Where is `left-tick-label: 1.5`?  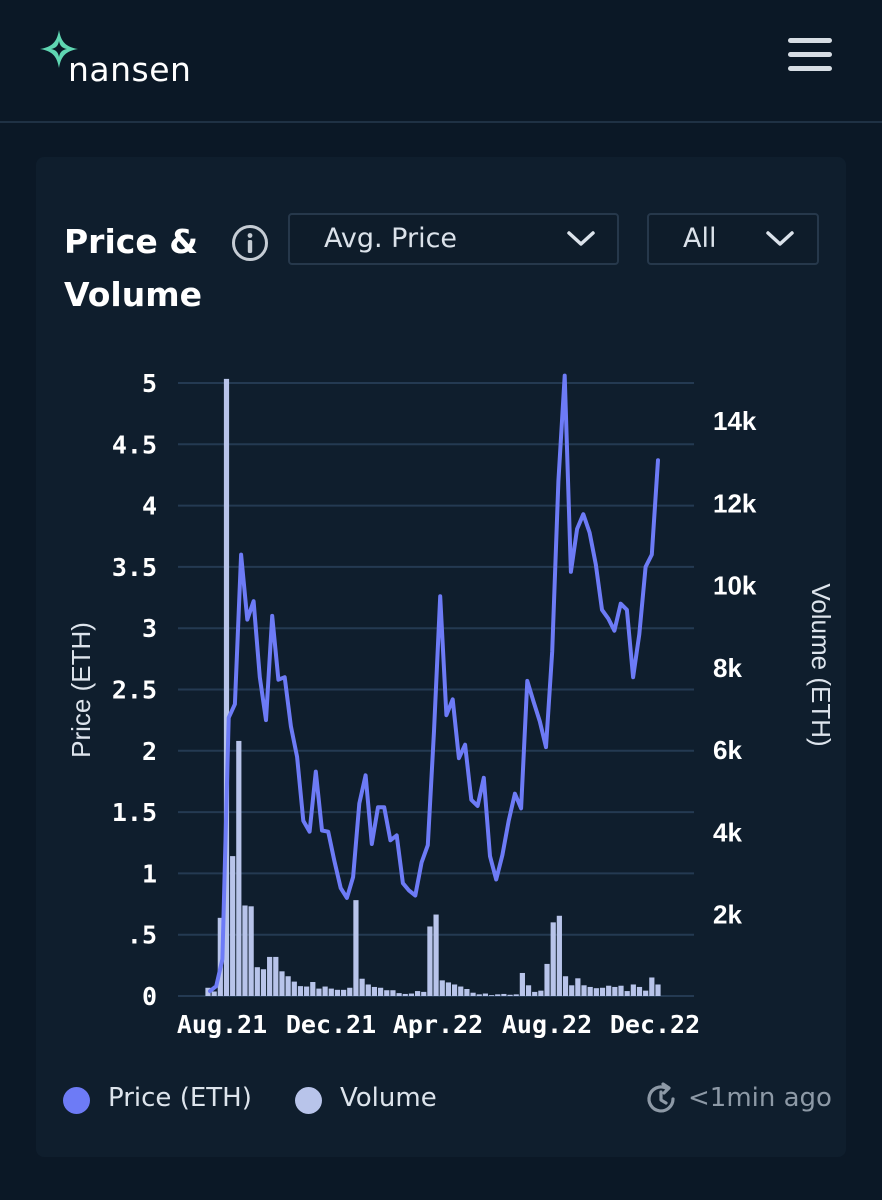
left-tick-label: 1.5 is located at coordinates (134, 812).